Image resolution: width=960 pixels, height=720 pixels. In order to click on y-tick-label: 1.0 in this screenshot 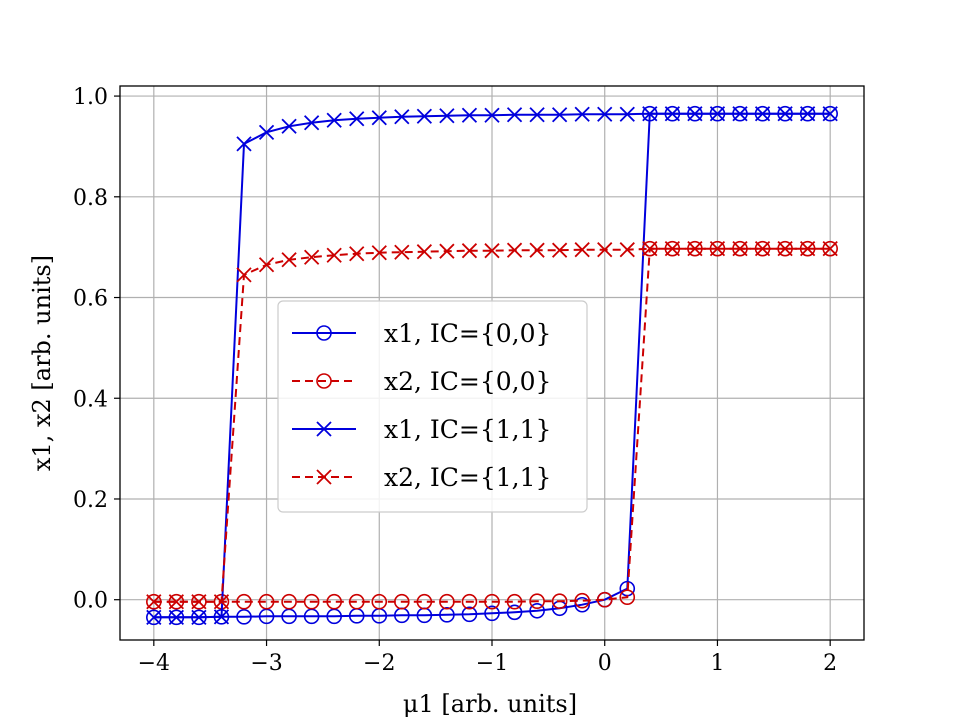, I will do `click(90, 97)`.